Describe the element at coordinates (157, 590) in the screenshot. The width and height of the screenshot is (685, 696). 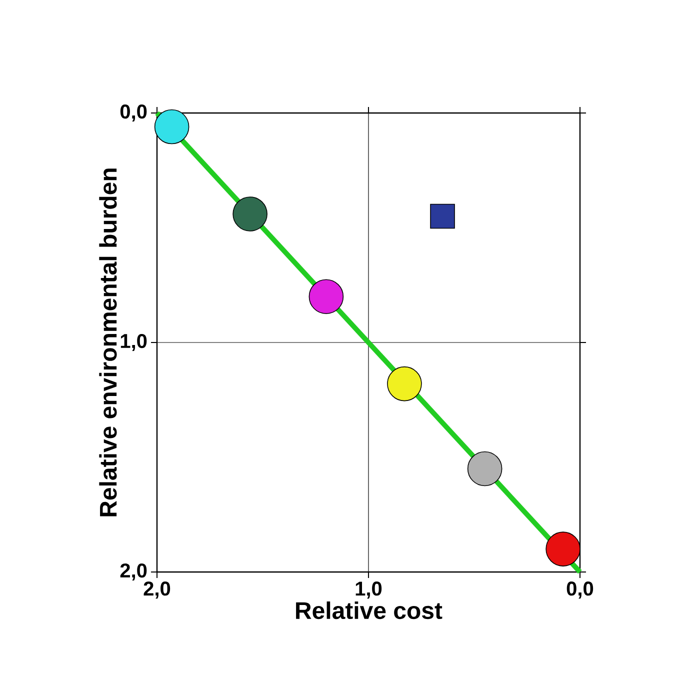
I see `x-tick-label: 2,0` at that location.